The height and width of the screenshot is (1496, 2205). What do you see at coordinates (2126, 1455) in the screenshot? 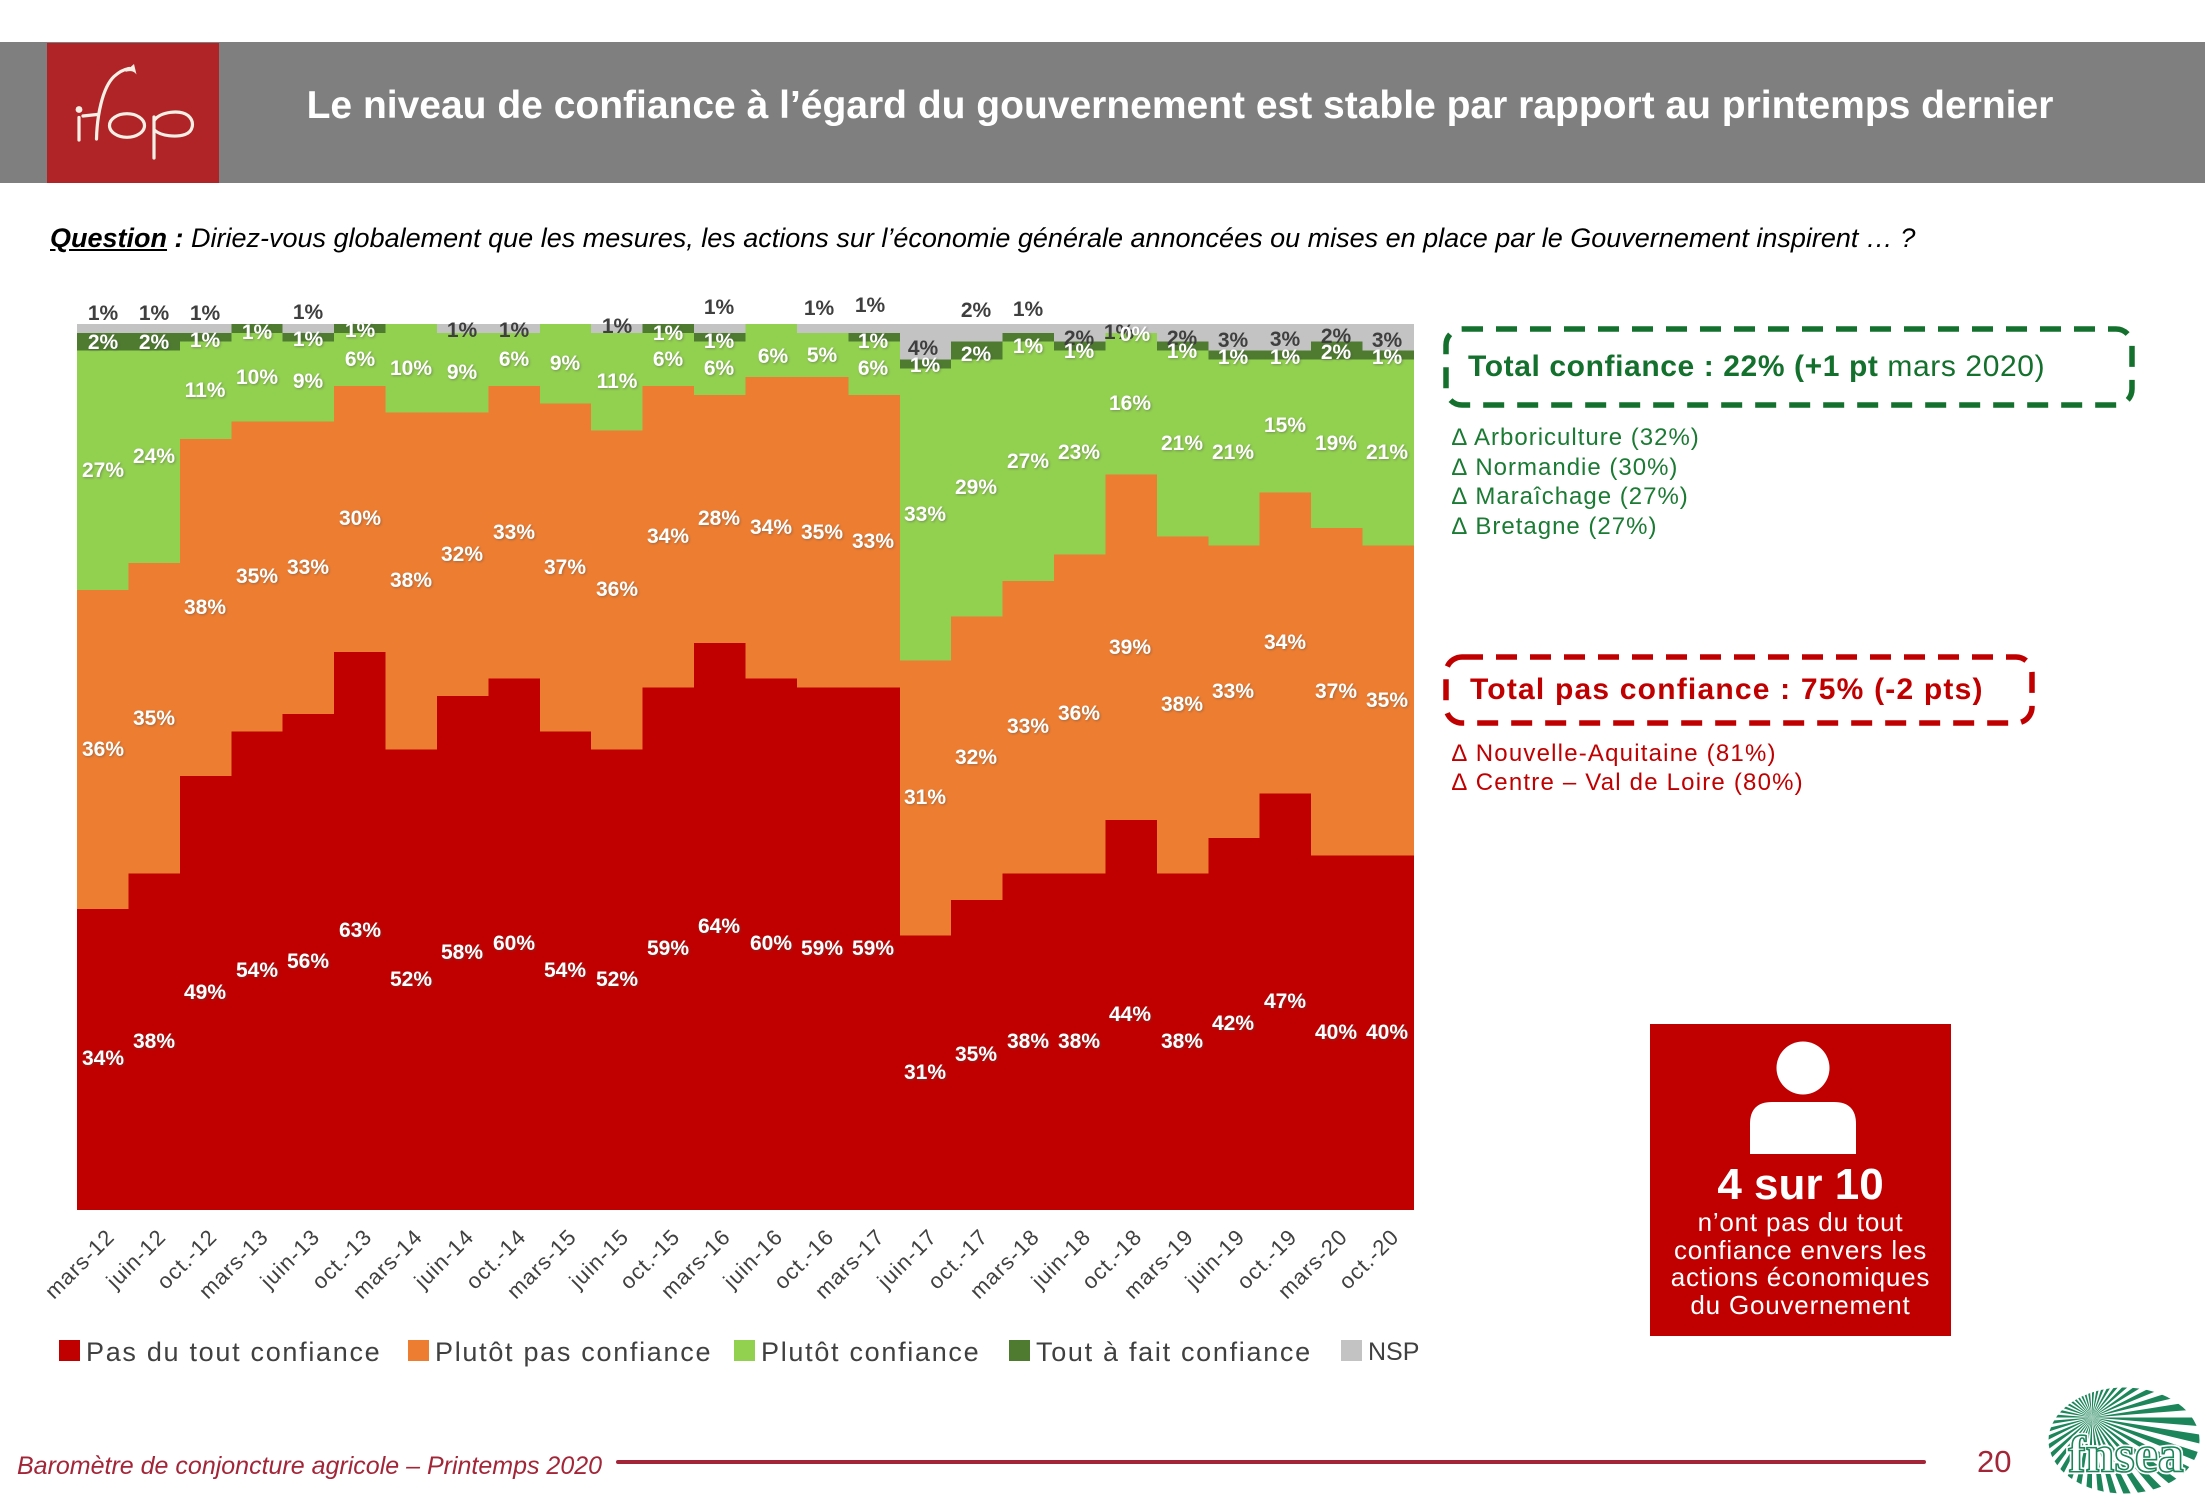
I see `svg-text: fnsea` at bounding box center [2126, 1455].